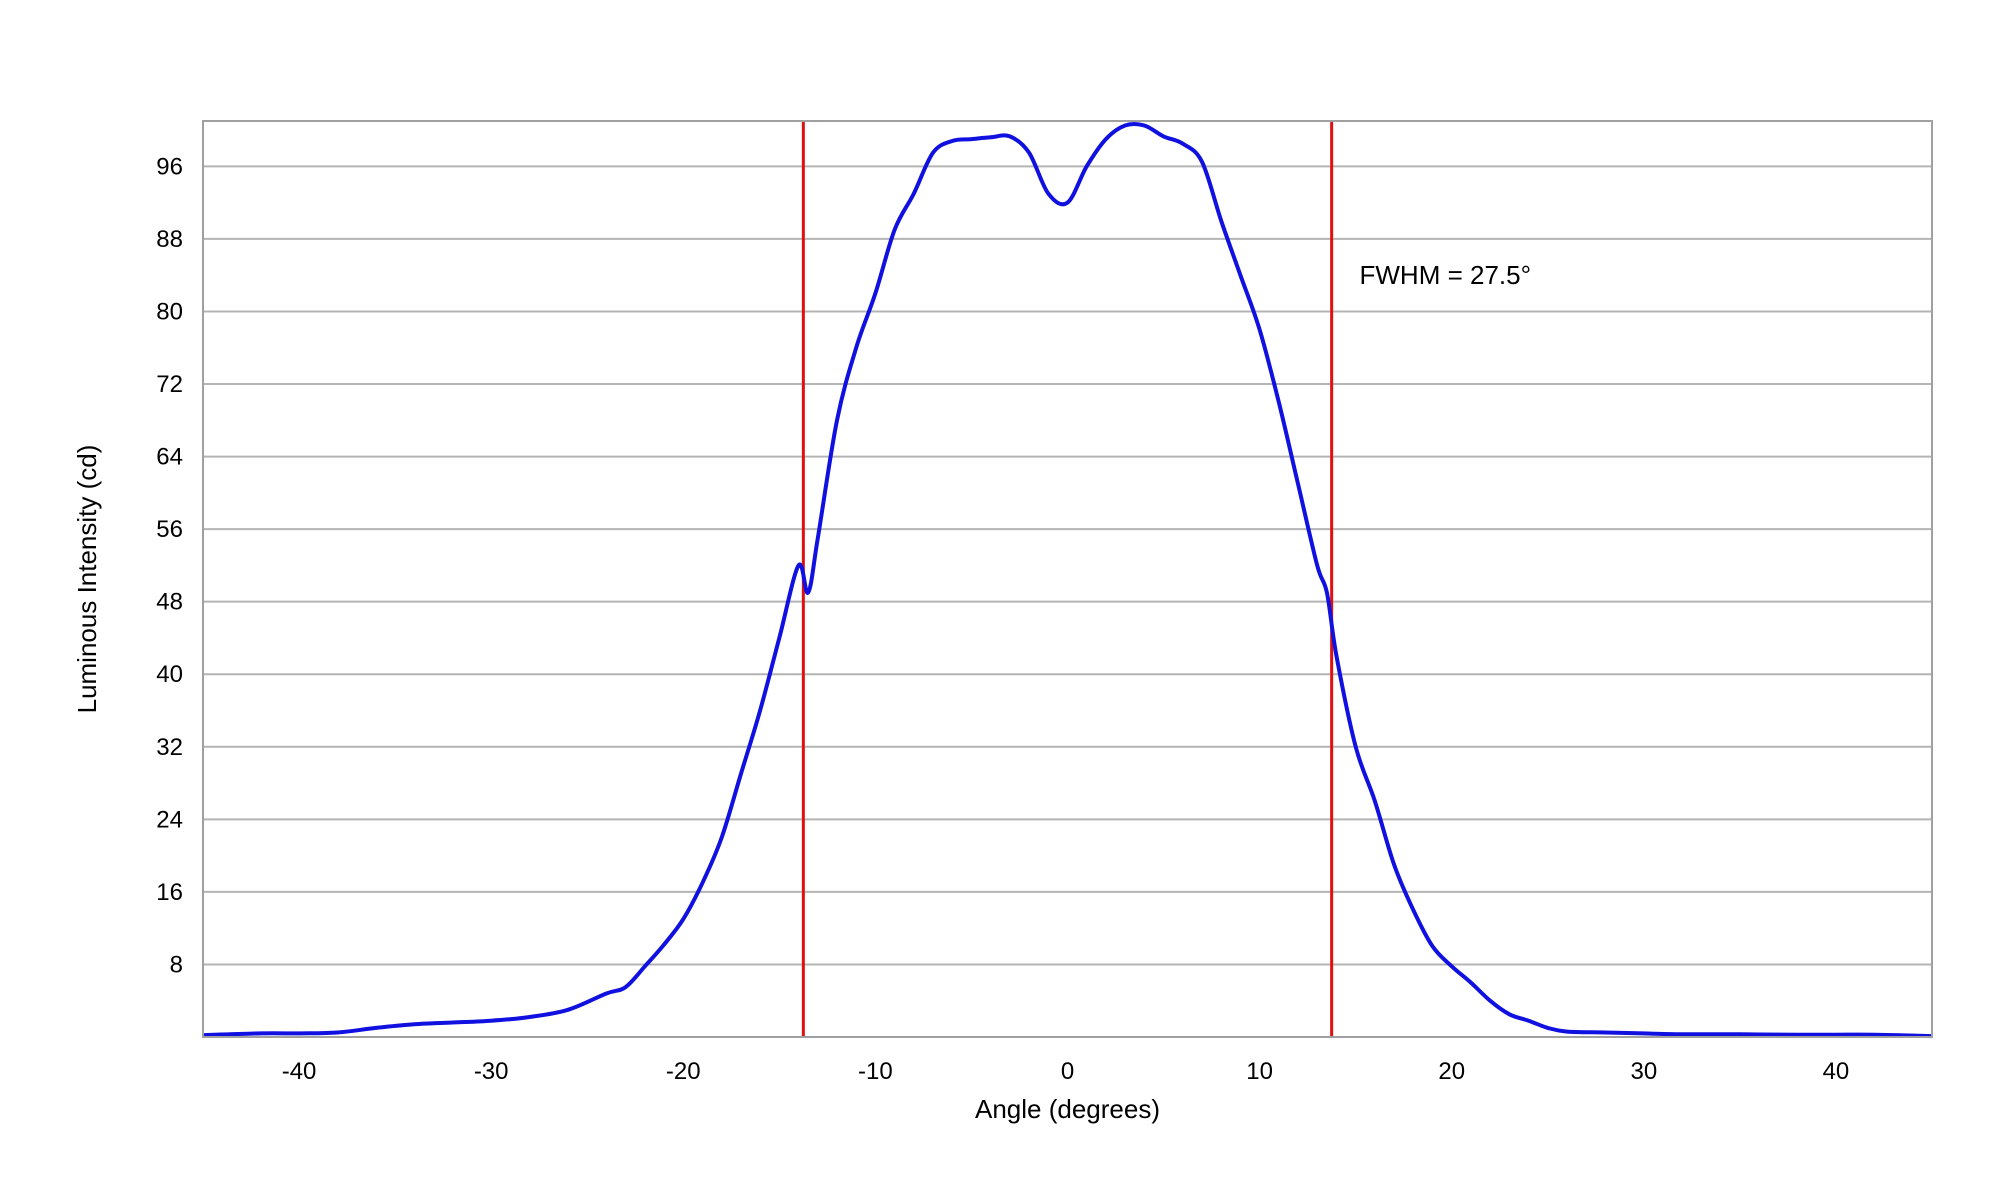 Image resolution: width=2000 pixels, height=1200 pixels. What do you see at coordinates (683, 1071) in the screenshot?
I see `x-tick-label: -20` at bounding box center [683, 1071].